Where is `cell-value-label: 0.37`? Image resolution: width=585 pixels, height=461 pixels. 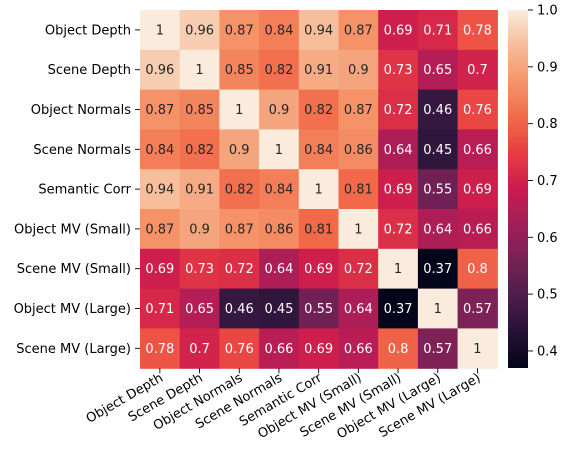 cell-value-label: 0.37 is located at coordinates (437, 269).